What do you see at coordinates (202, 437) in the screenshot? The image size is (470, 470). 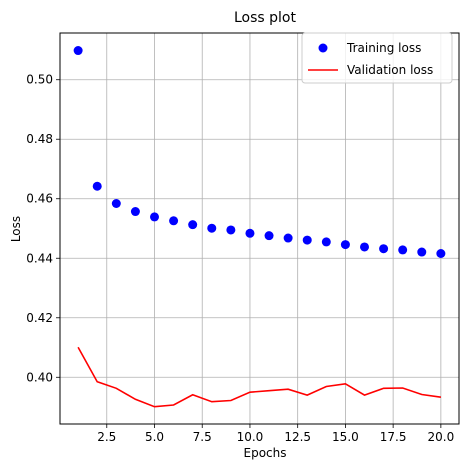 I see `x-tick-label: 7.5` at bounding box center [202, 437].